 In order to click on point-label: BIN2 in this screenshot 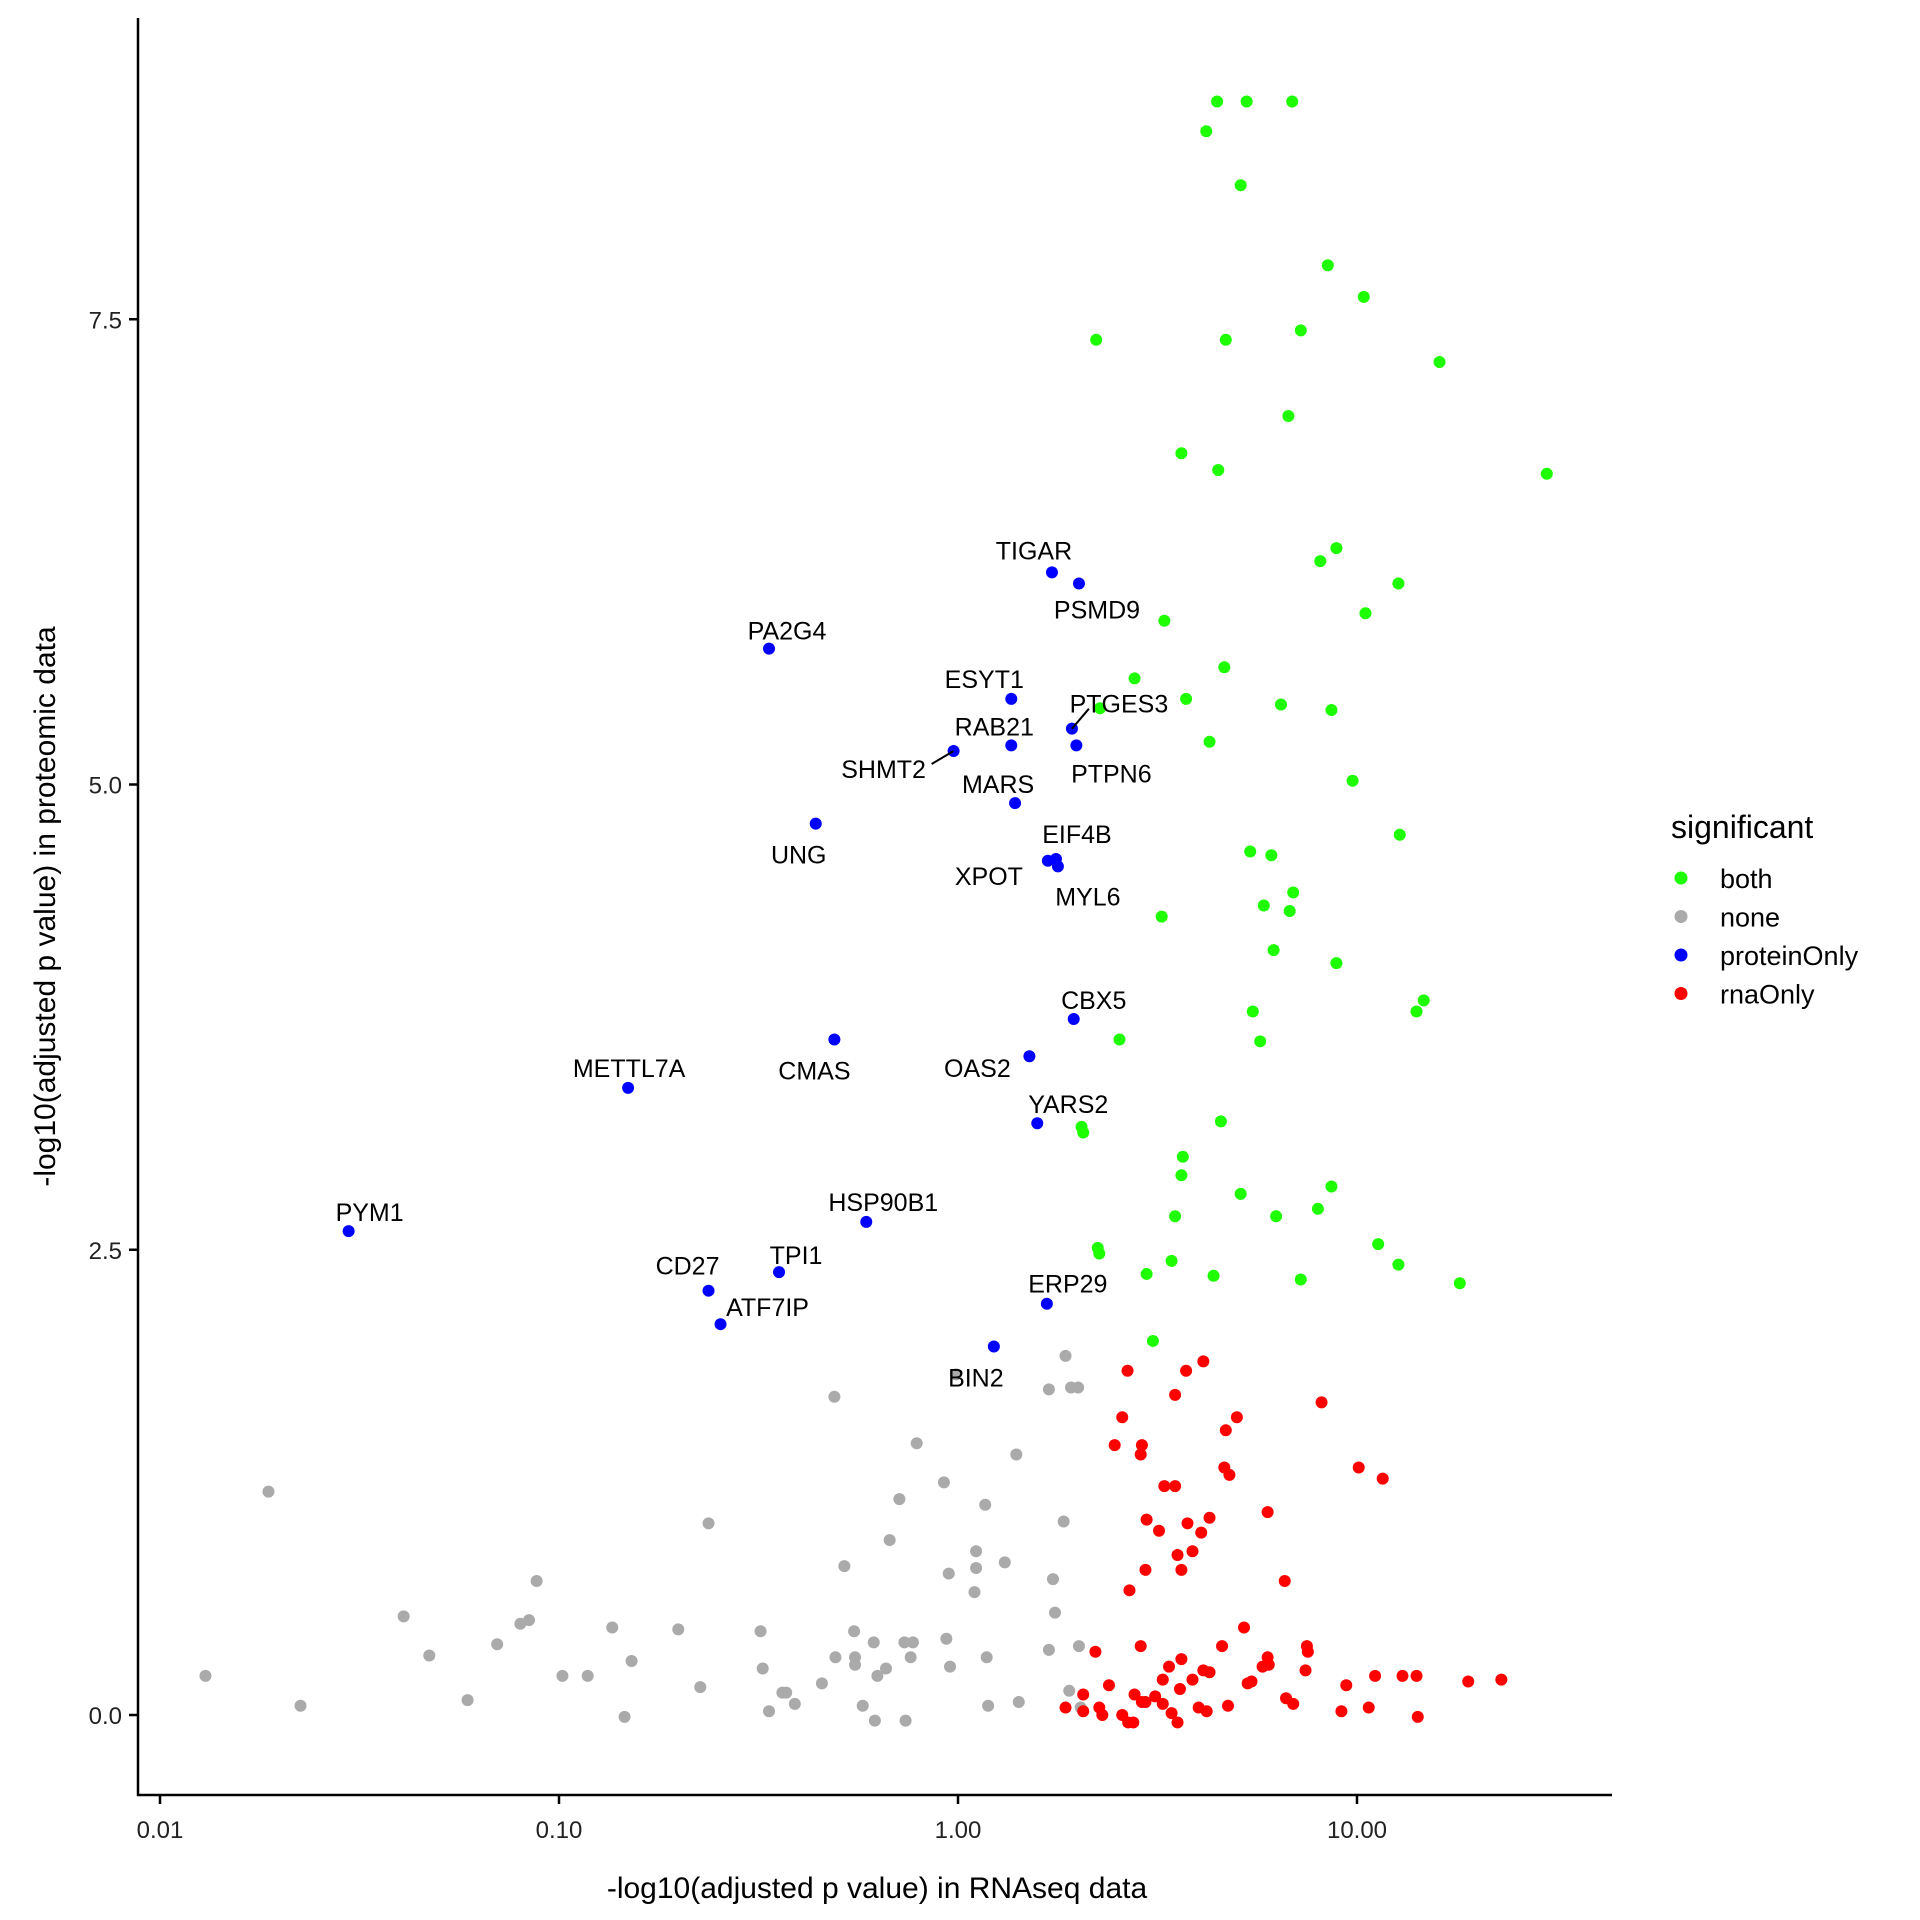, I will do `click(976, 1379)`.